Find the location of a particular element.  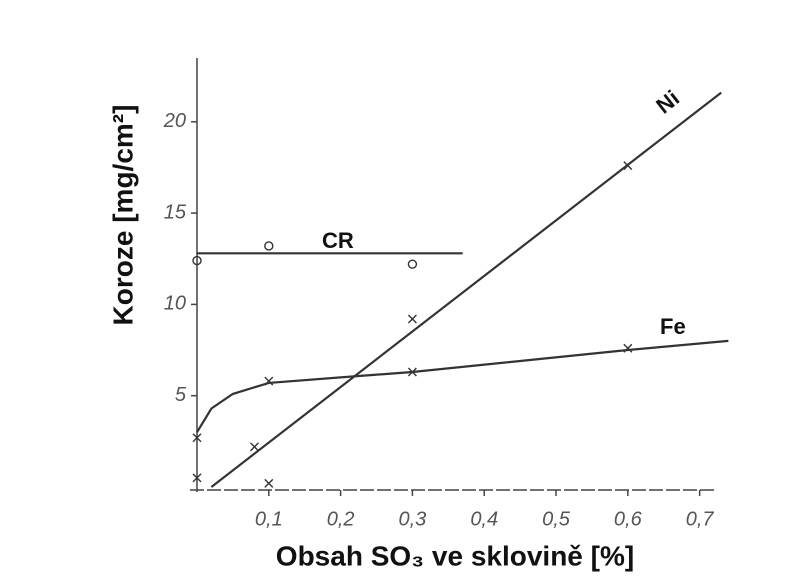

y-tick-label: 15 is located at coordinates (175, 212).